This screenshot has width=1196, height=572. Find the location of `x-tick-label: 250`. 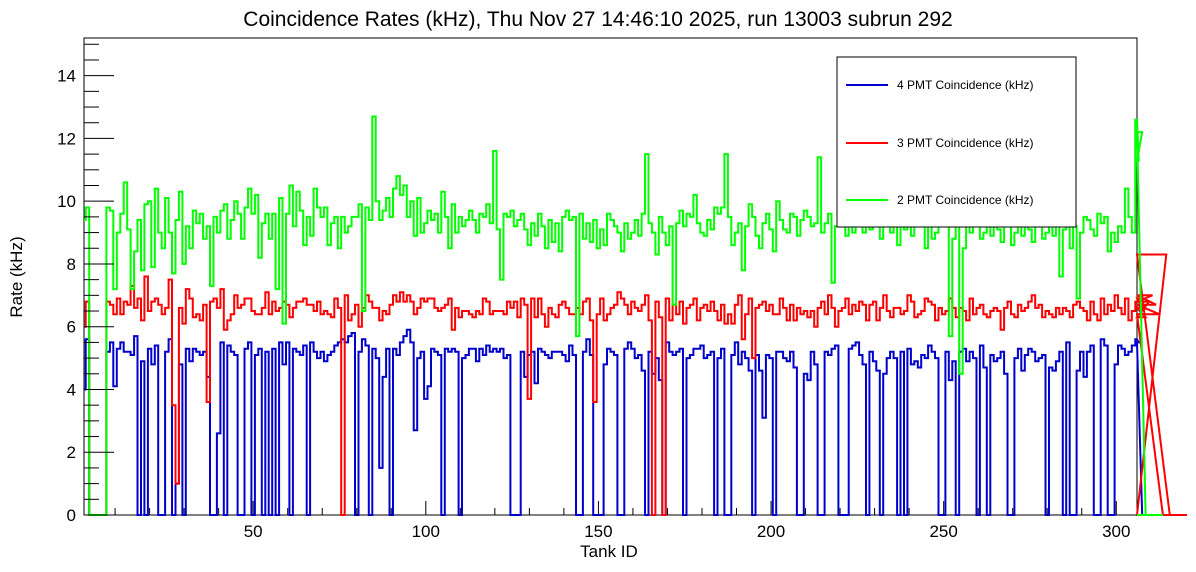

x-tick-label: 250 is located at coordinates (943, 531).